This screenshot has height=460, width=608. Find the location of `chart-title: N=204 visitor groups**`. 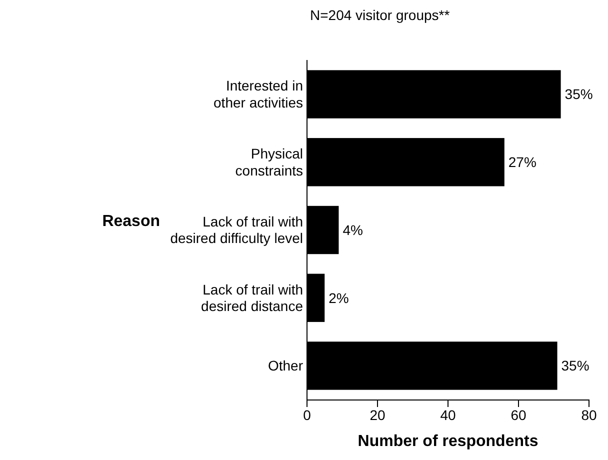

chart-title: N=204 visitor groups** is located at coordinates (380, 15).